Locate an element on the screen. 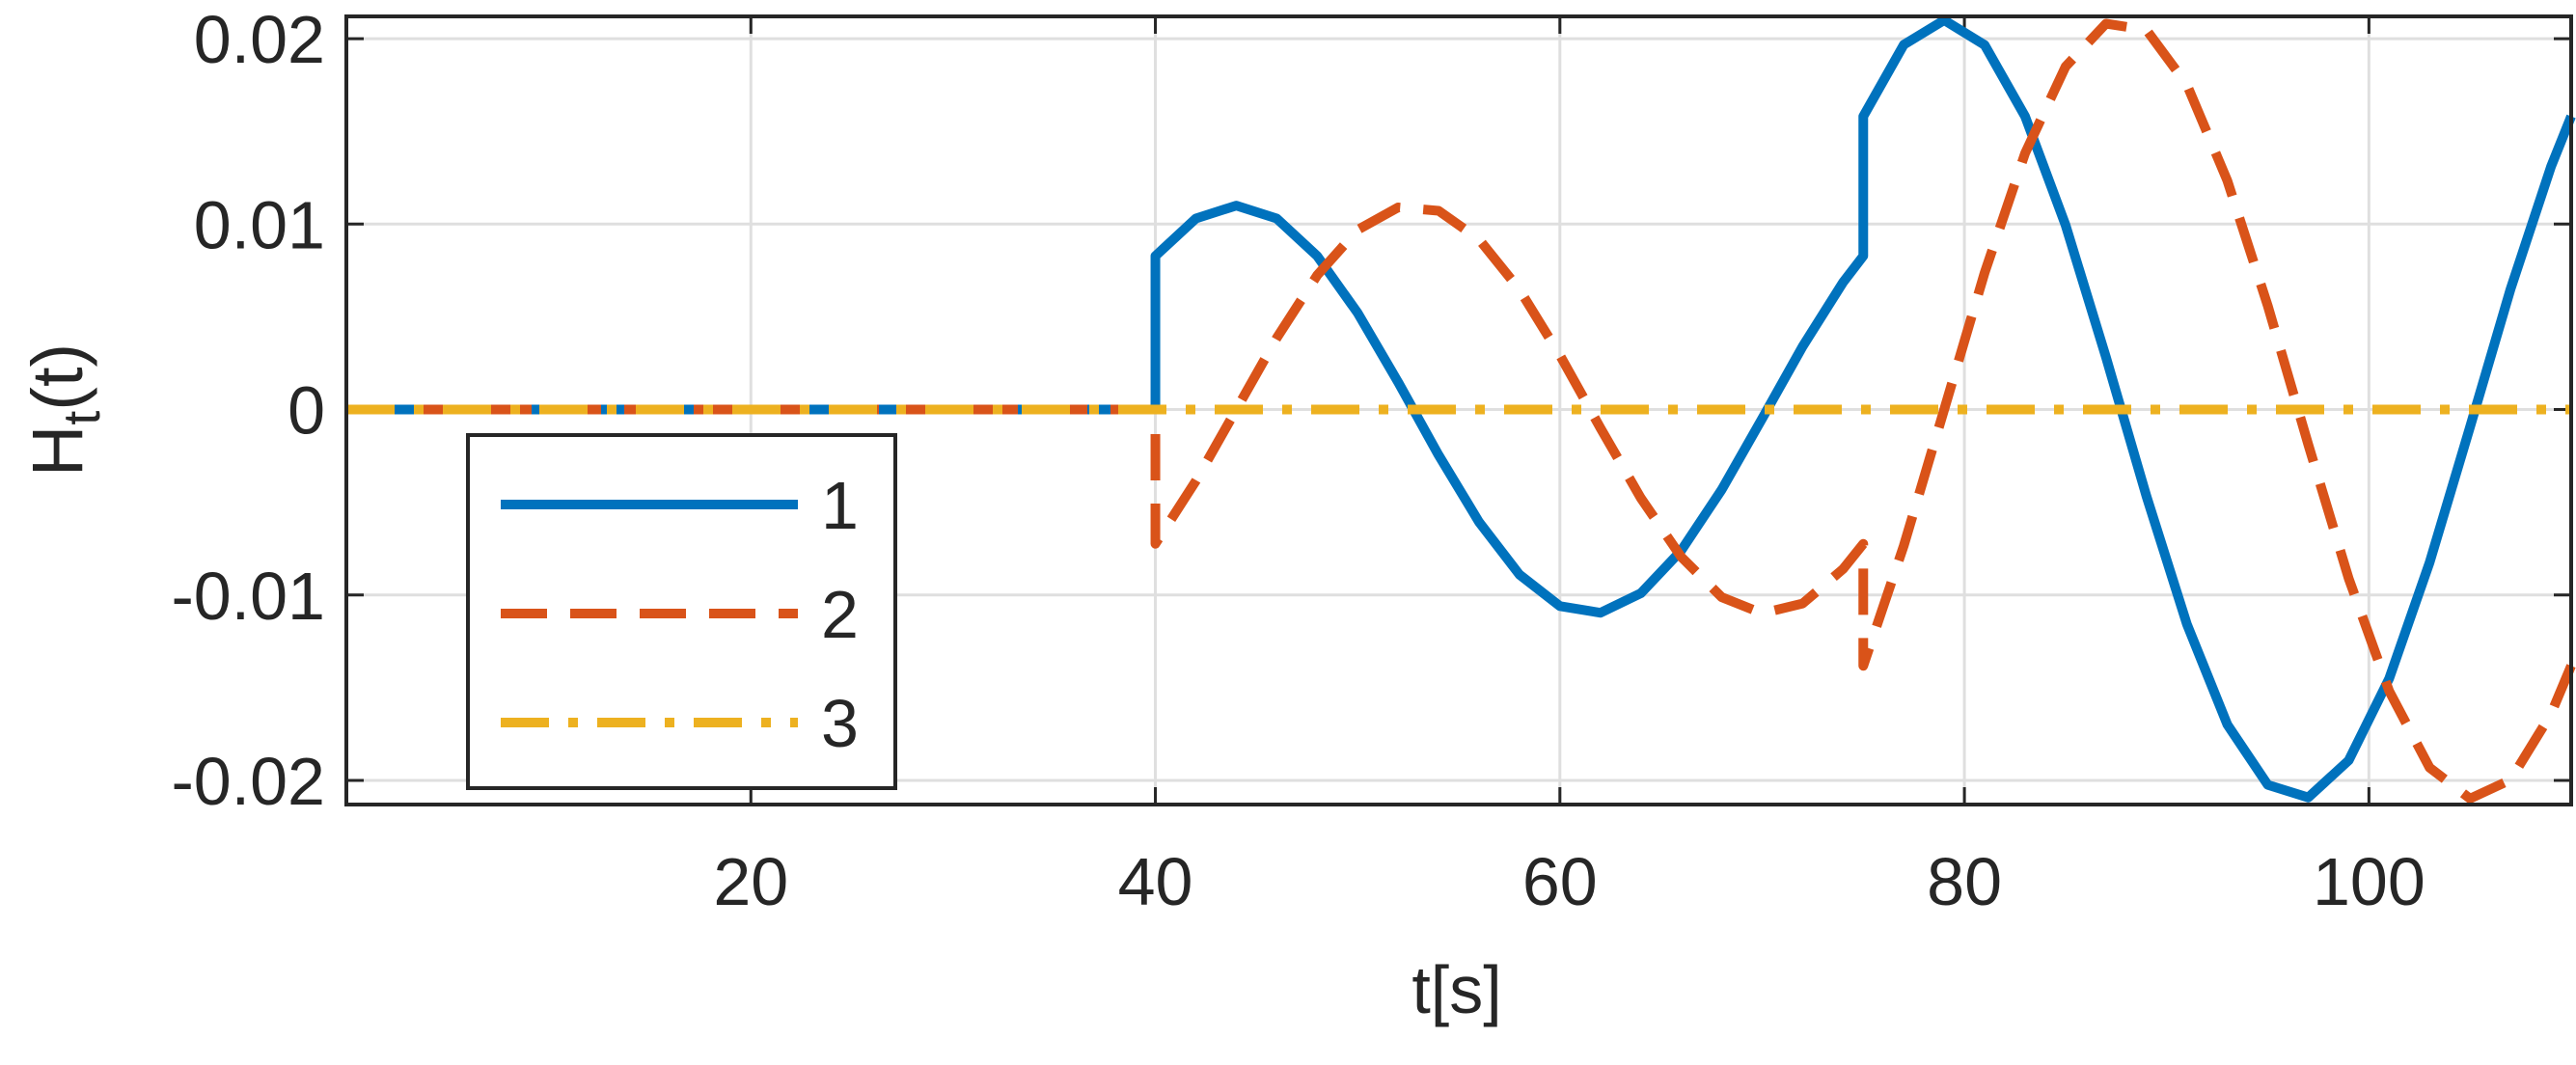  y-axis-label: Ht(t) is located at coordinates (64, 410).